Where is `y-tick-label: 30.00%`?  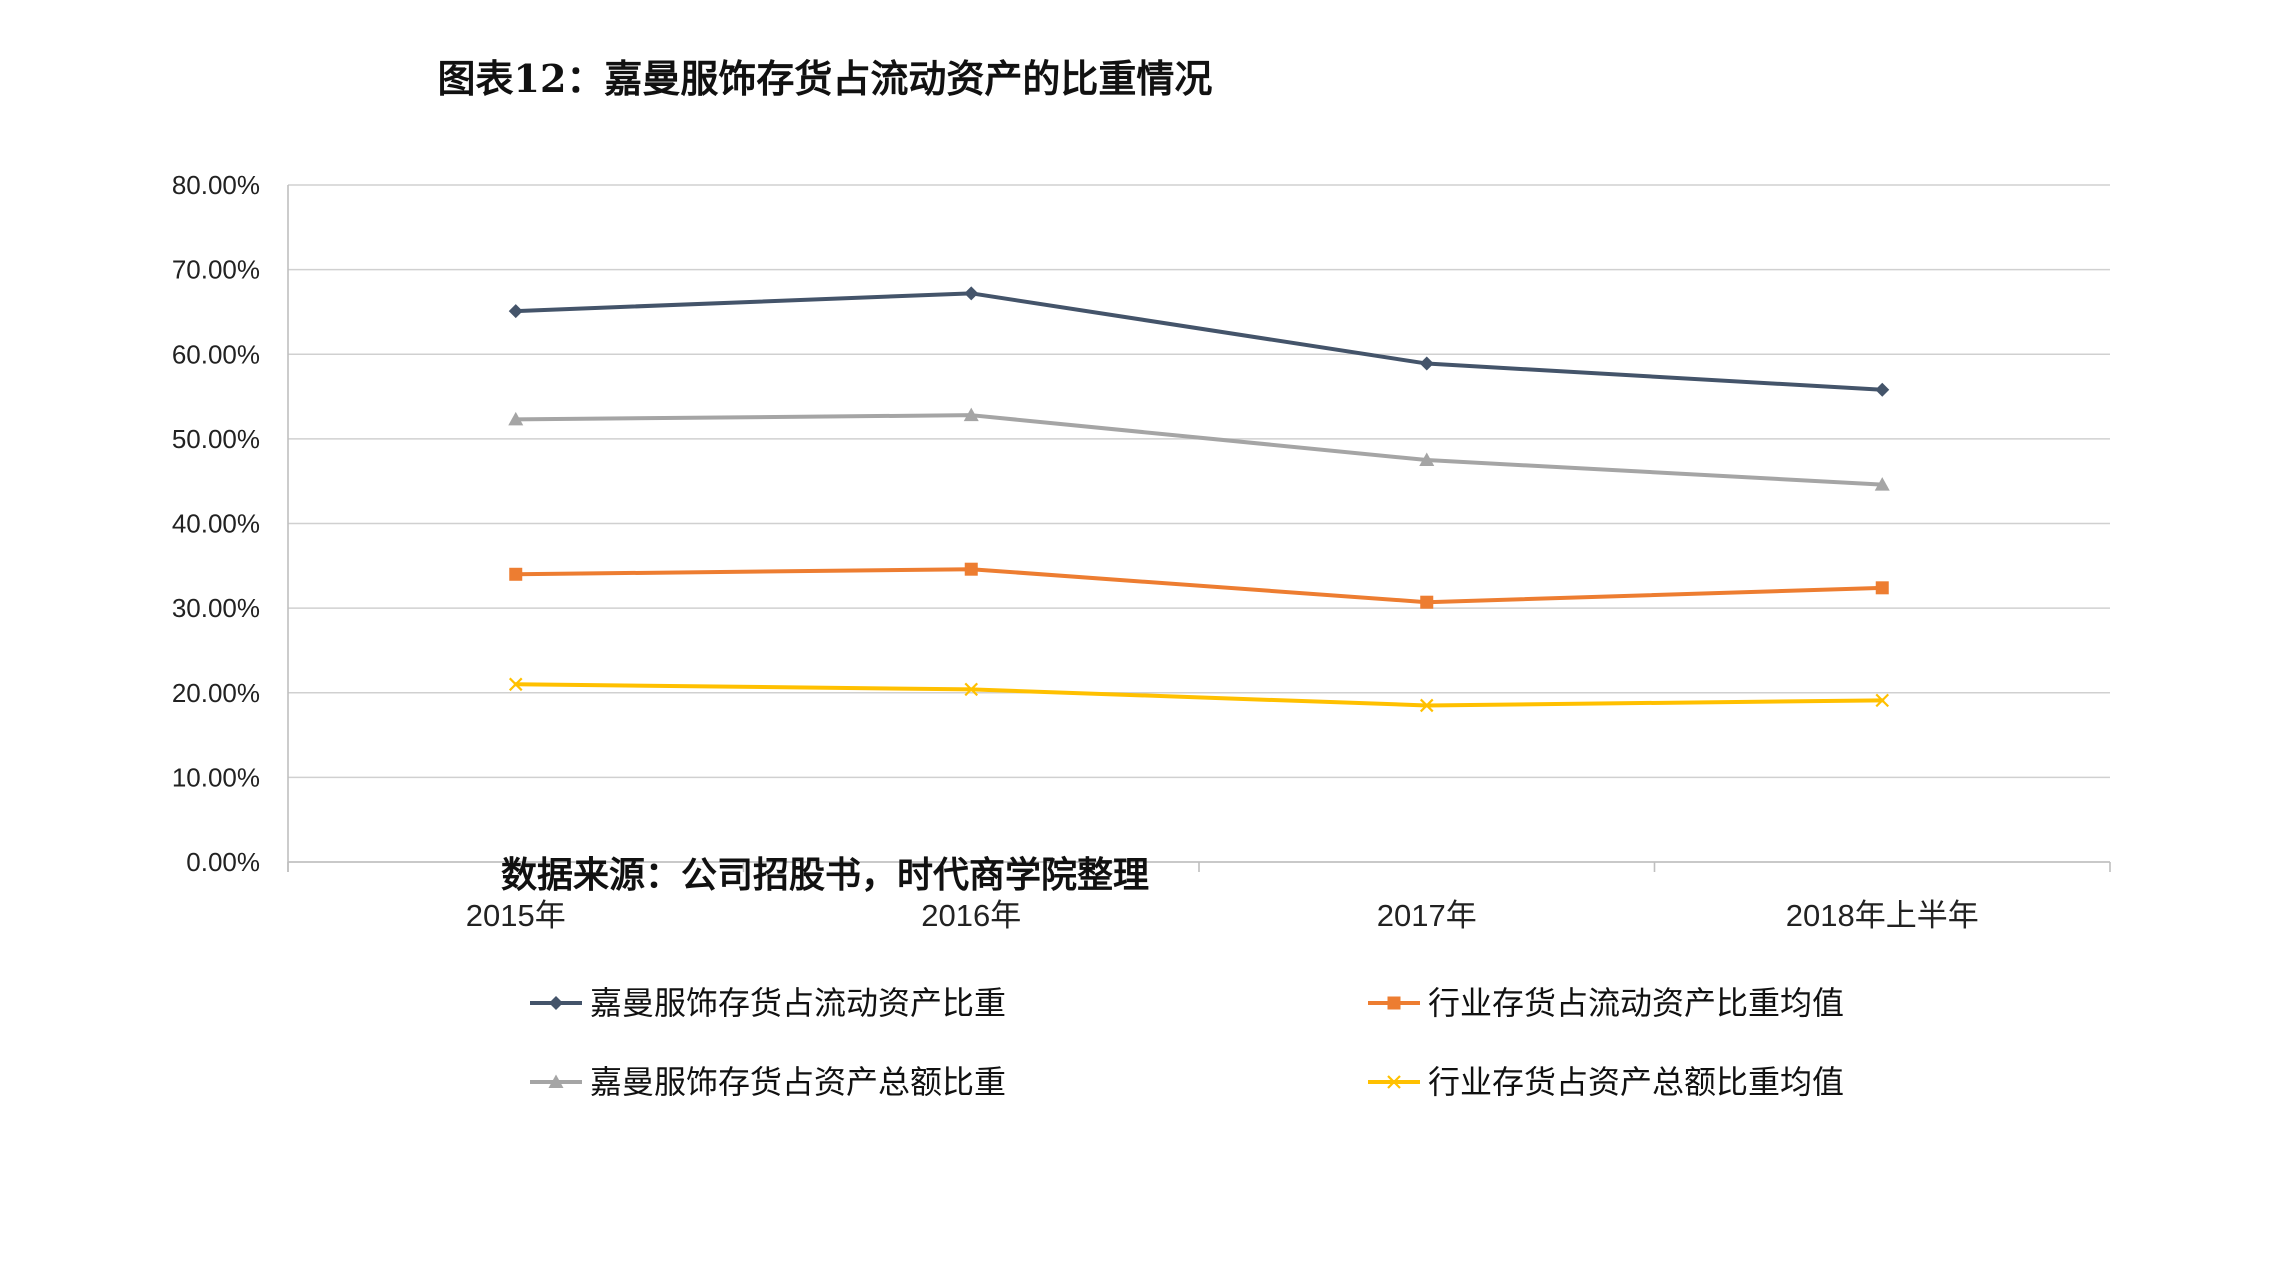 y-tick-label: 30.00% is located at coordinates (216, 608).